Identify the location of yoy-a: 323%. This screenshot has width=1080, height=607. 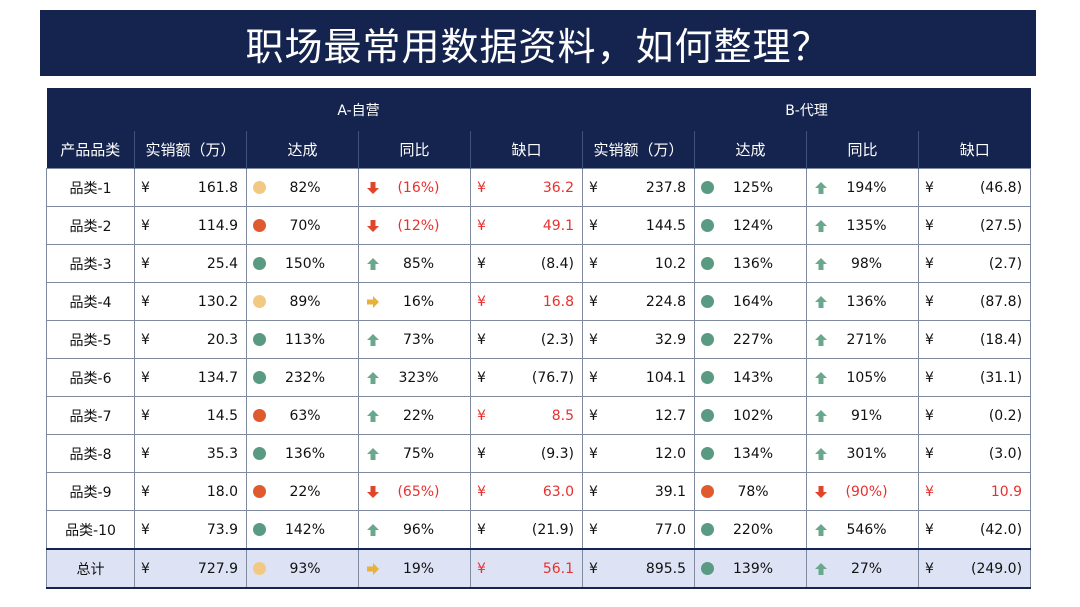
(414, 377).